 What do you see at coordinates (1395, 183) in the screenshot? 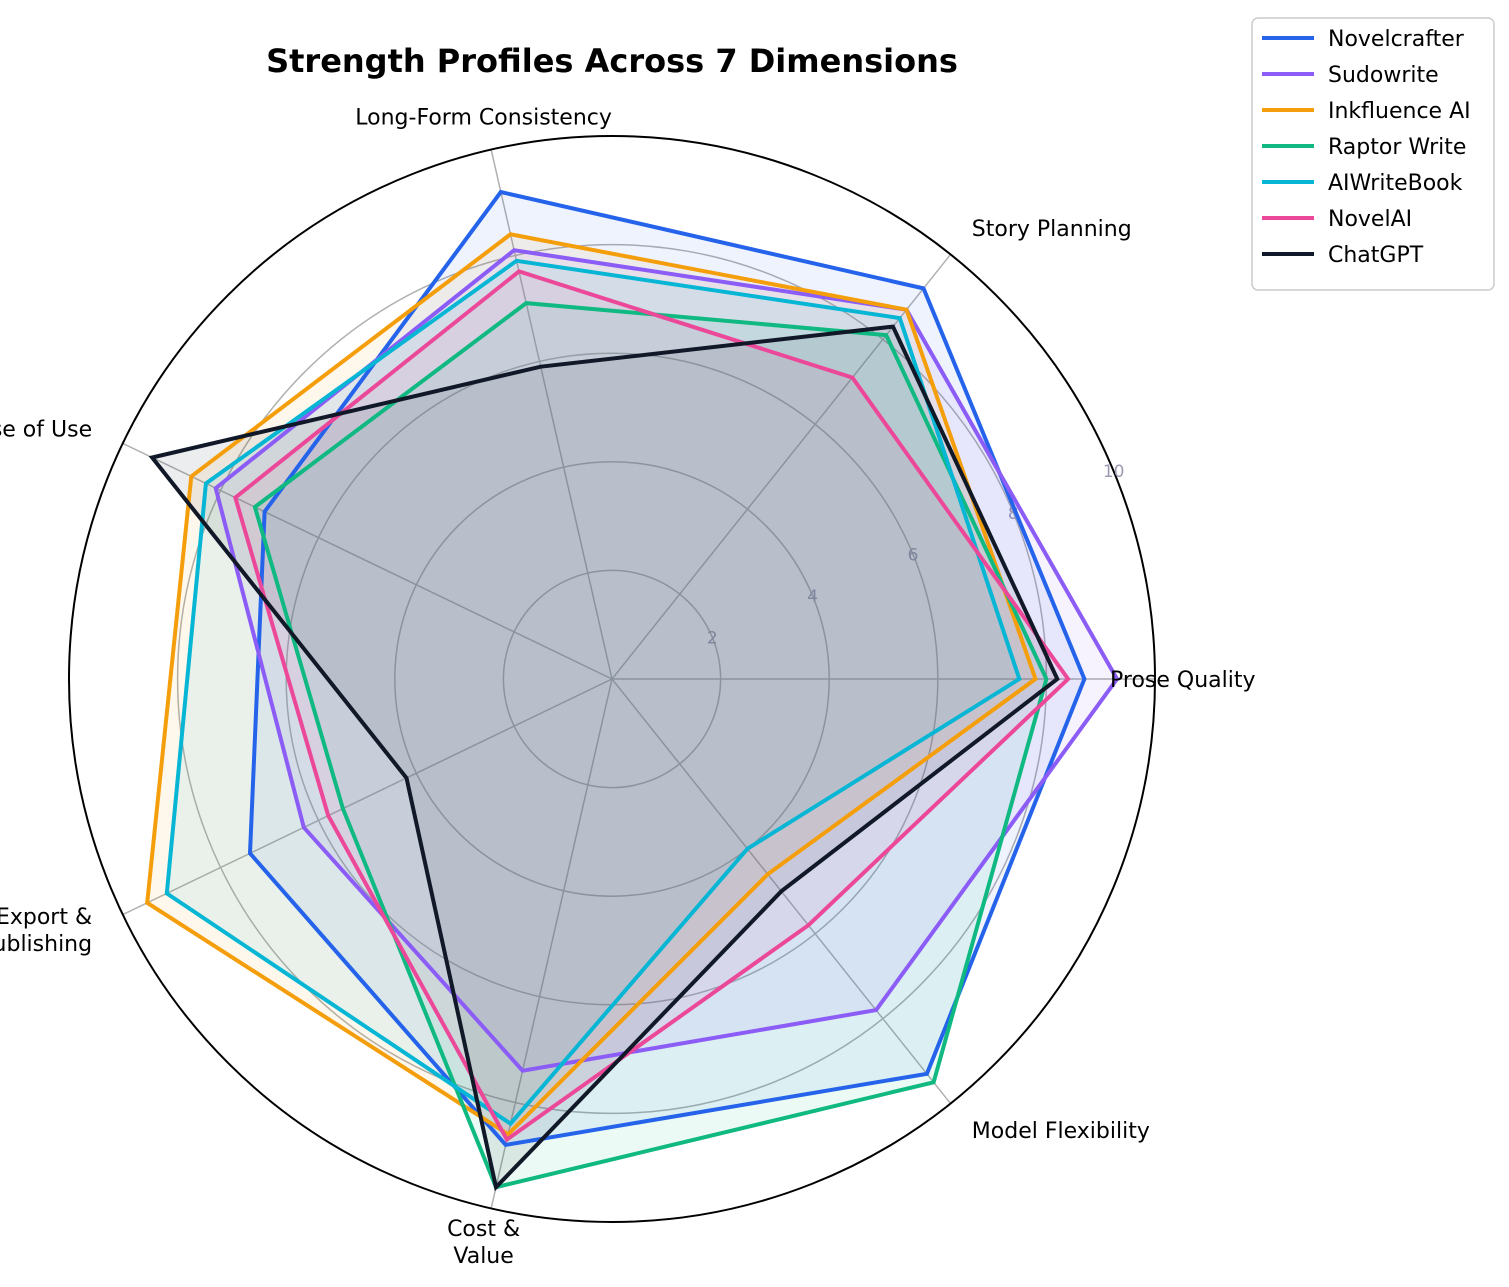
I see `legend-label: AIWriteBook` at bounding box center [1395, 183].